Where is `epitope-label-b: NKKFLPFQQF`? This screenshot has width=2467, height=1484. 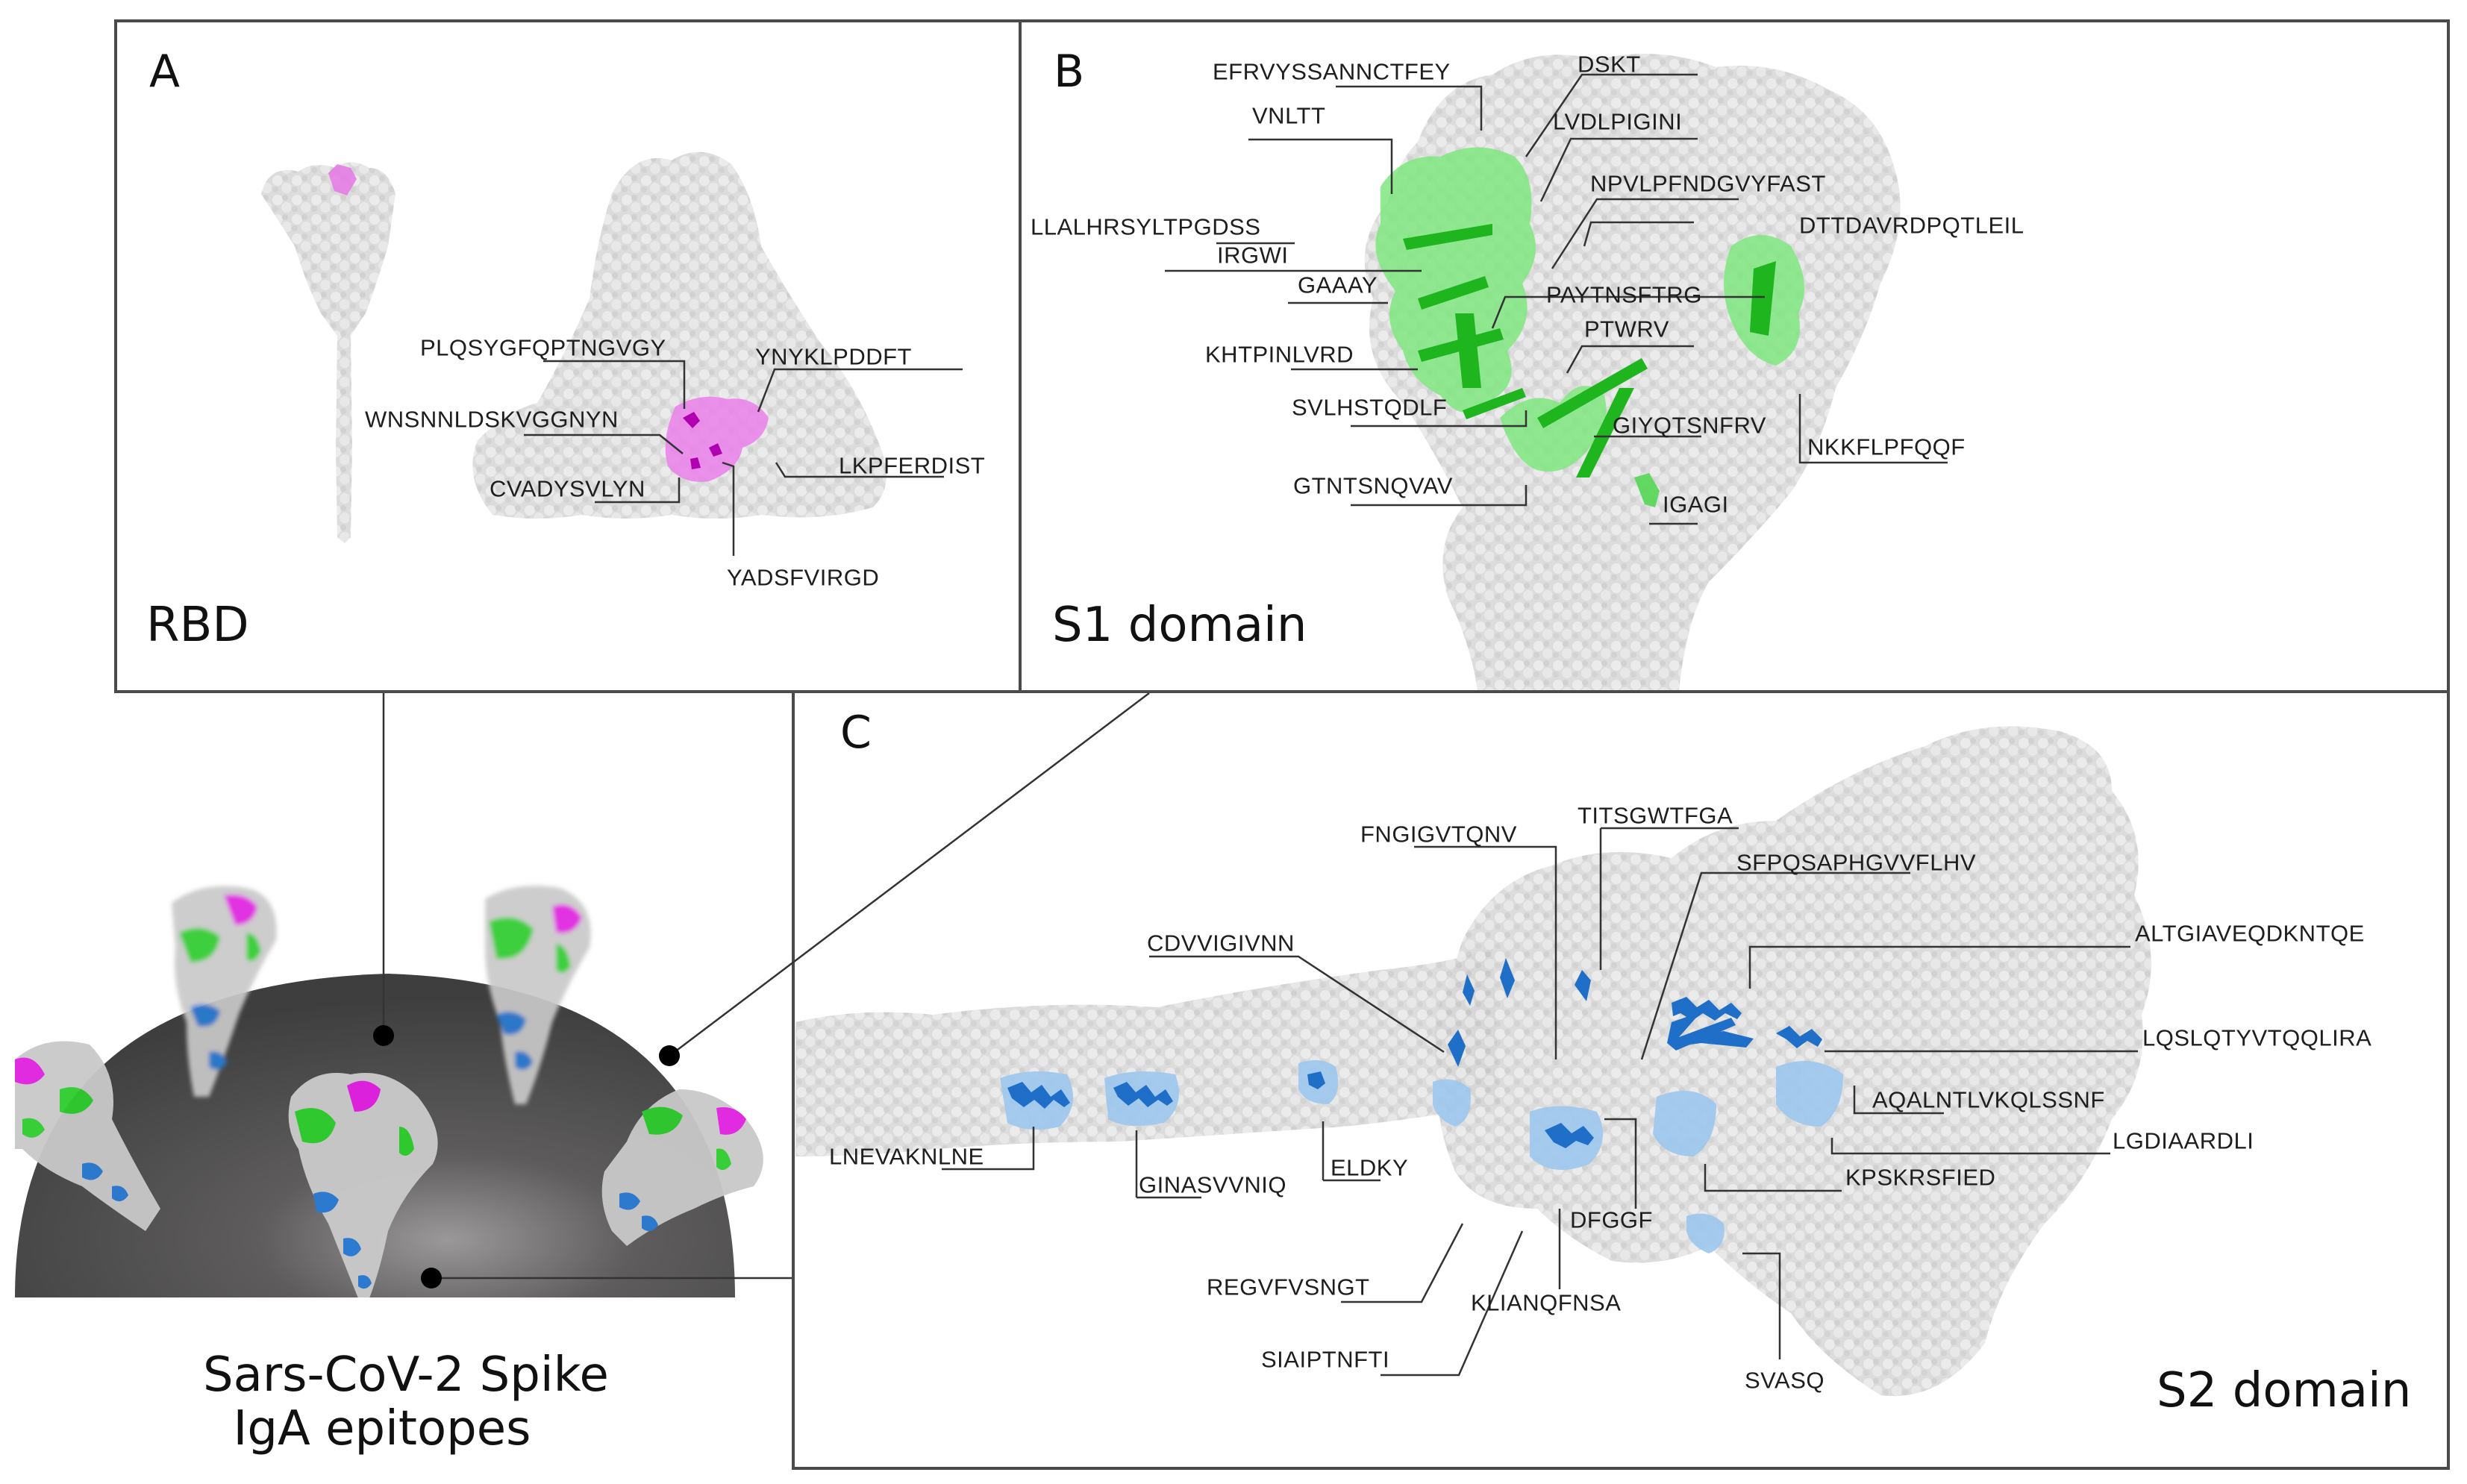
epitope-label-b: NKKFLPFQQF is located at coordinates (1886, 446).